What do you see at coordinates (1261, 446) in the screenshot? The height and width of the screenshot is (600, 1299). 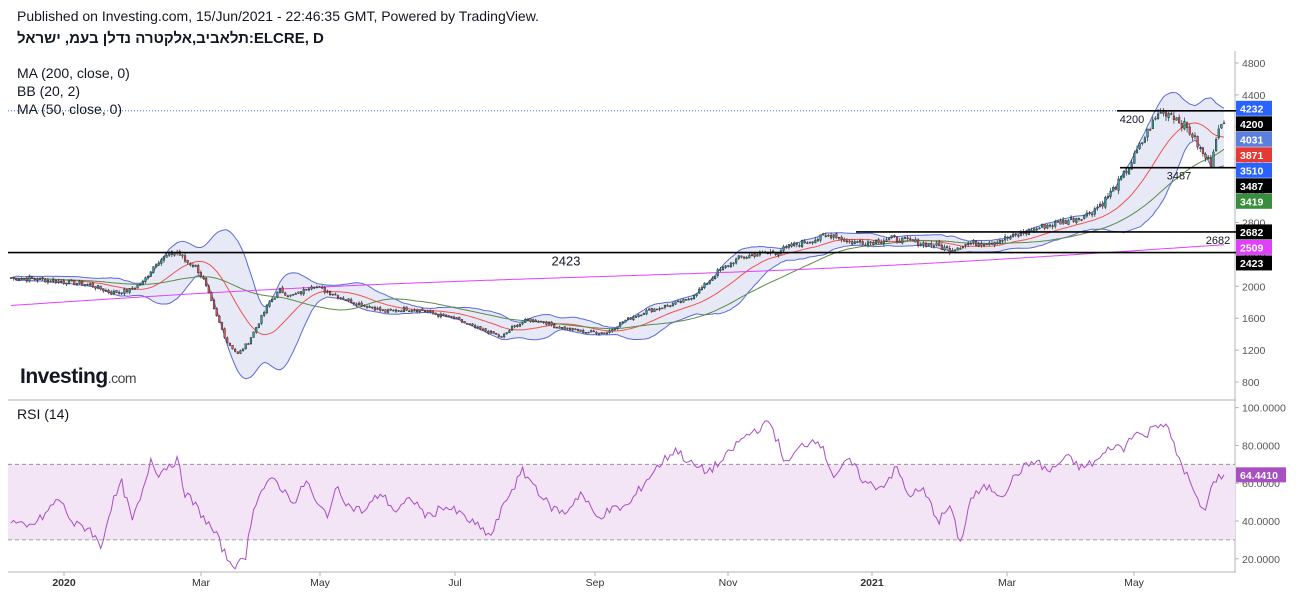 I see `rsi-tick-label: 80.0000` at bounding box center [1261, 446].